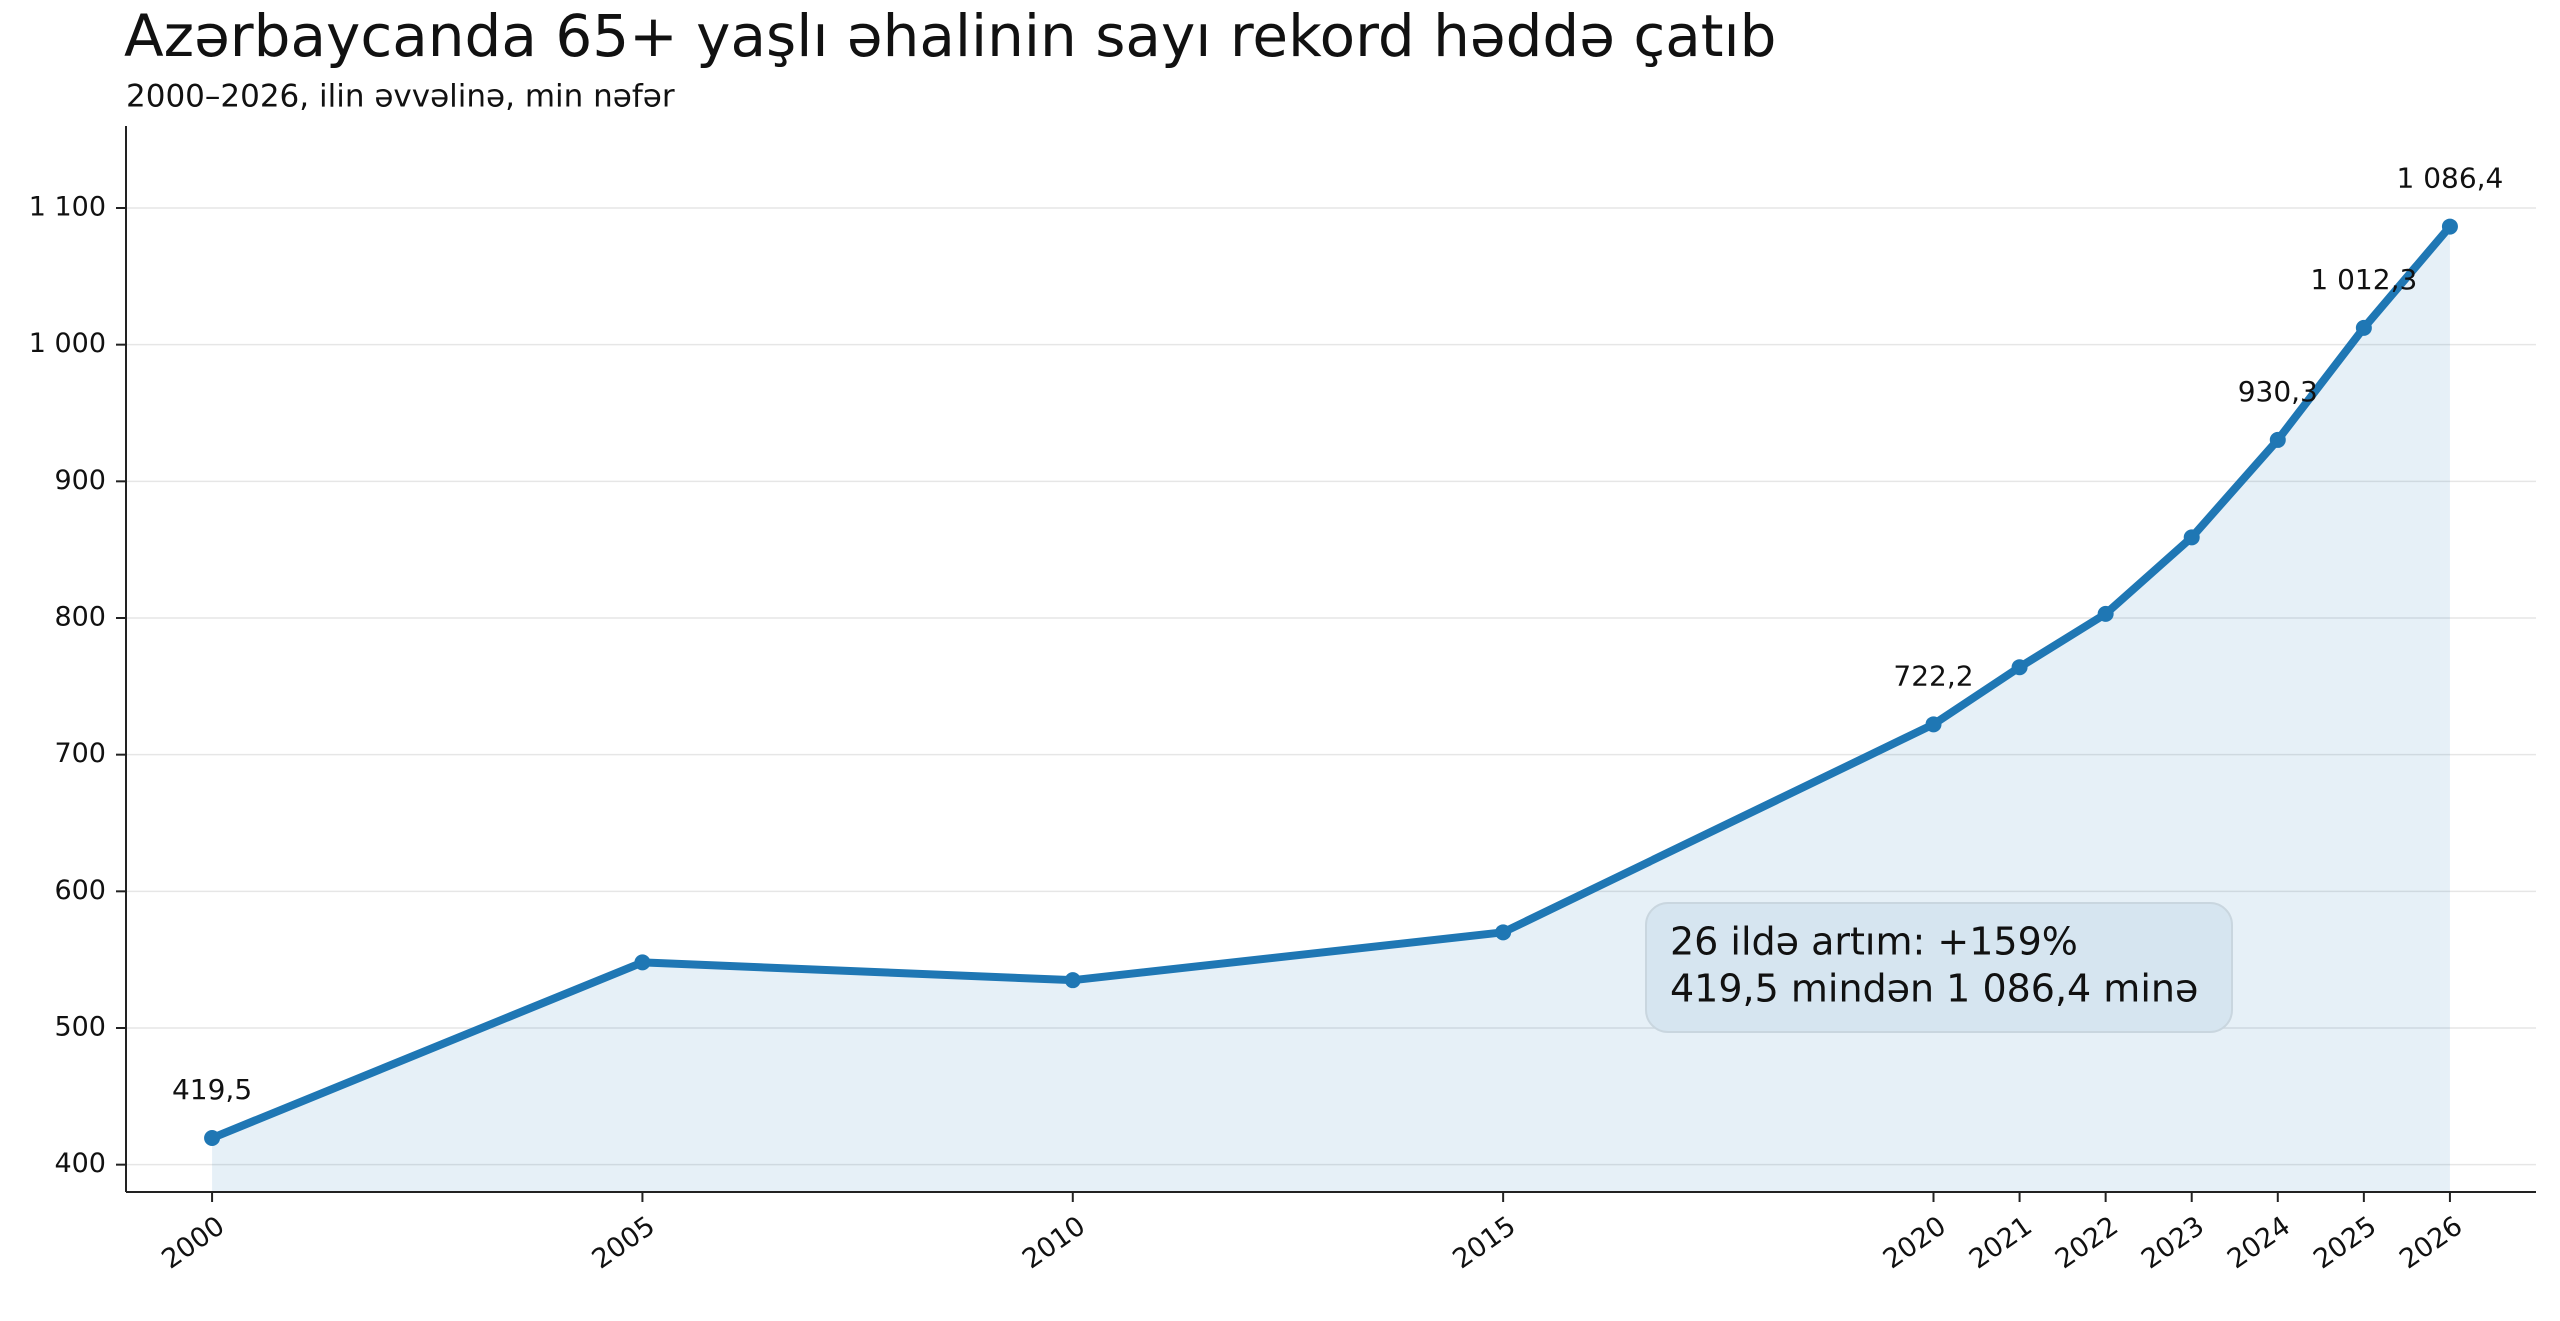 Image resolution: width=2560 pixels, height=1321 pixels. Describe the element at coordinates (80, 1027) in the screenshot. I see `y-tick-label: 500` at that location.